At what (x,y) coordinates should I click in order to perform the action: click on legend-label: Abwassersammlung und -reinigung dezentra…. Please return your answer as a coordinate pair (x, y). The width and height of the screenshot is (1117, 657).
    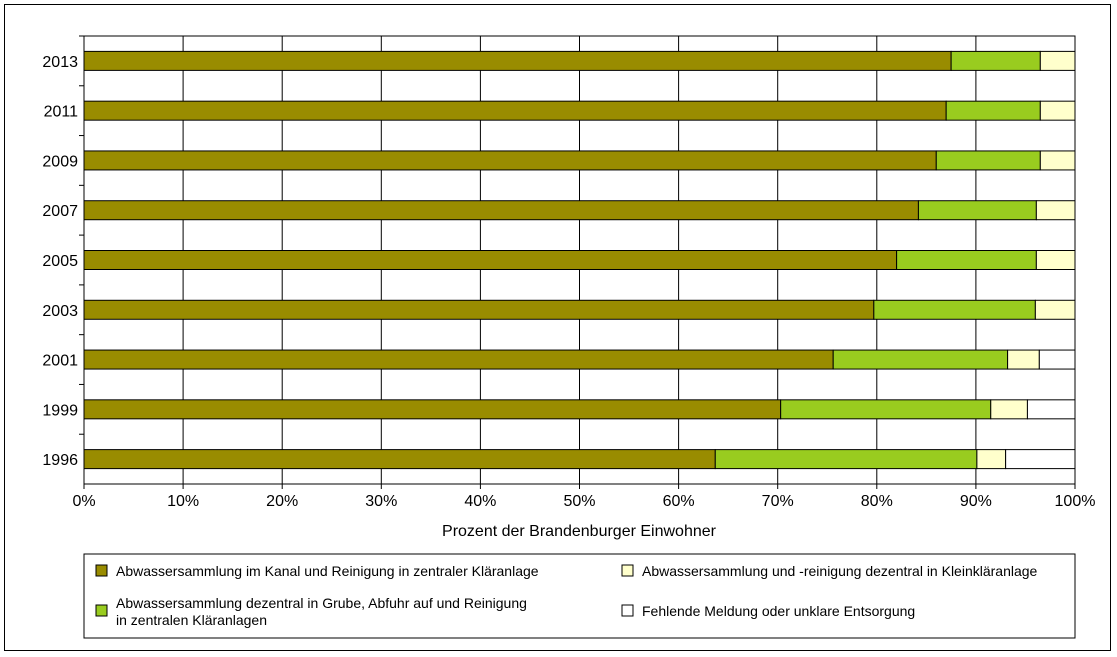
    Looking at the image, I should click on (840, 571).